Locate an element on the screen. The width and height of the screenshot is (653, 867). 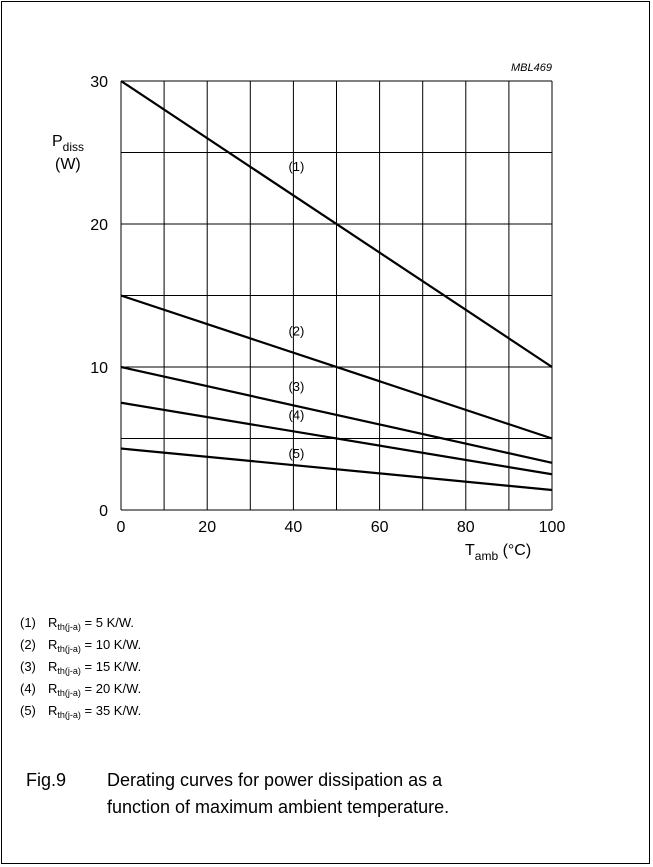
curve-label: (1) is located at coordinates (296, 166).